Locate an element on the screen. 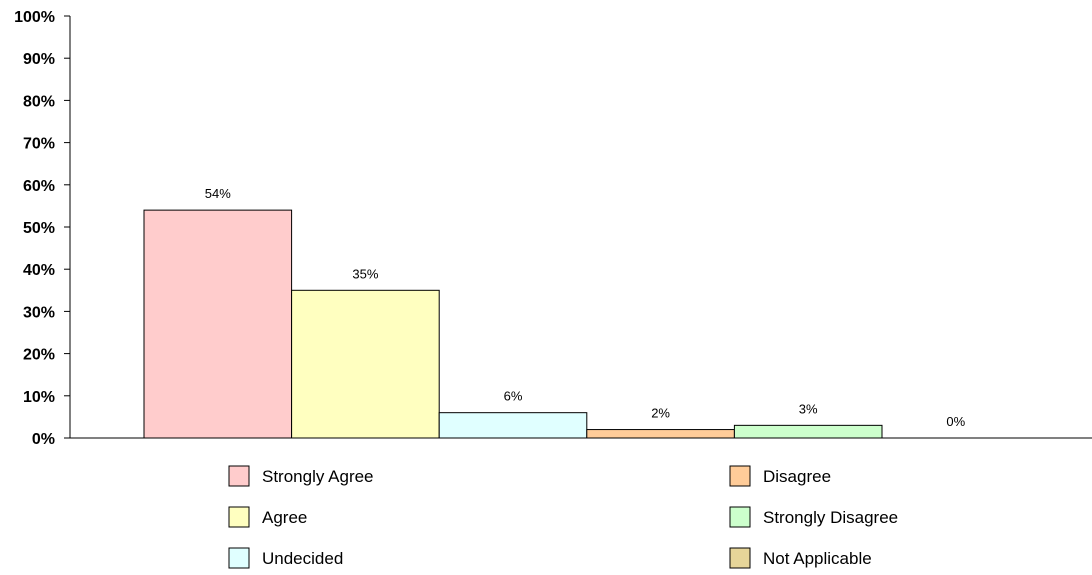 Image resolution: width=1092 pixels, height=575 pixels. y-tick-label: 100% is located at coordinates (34, 17).